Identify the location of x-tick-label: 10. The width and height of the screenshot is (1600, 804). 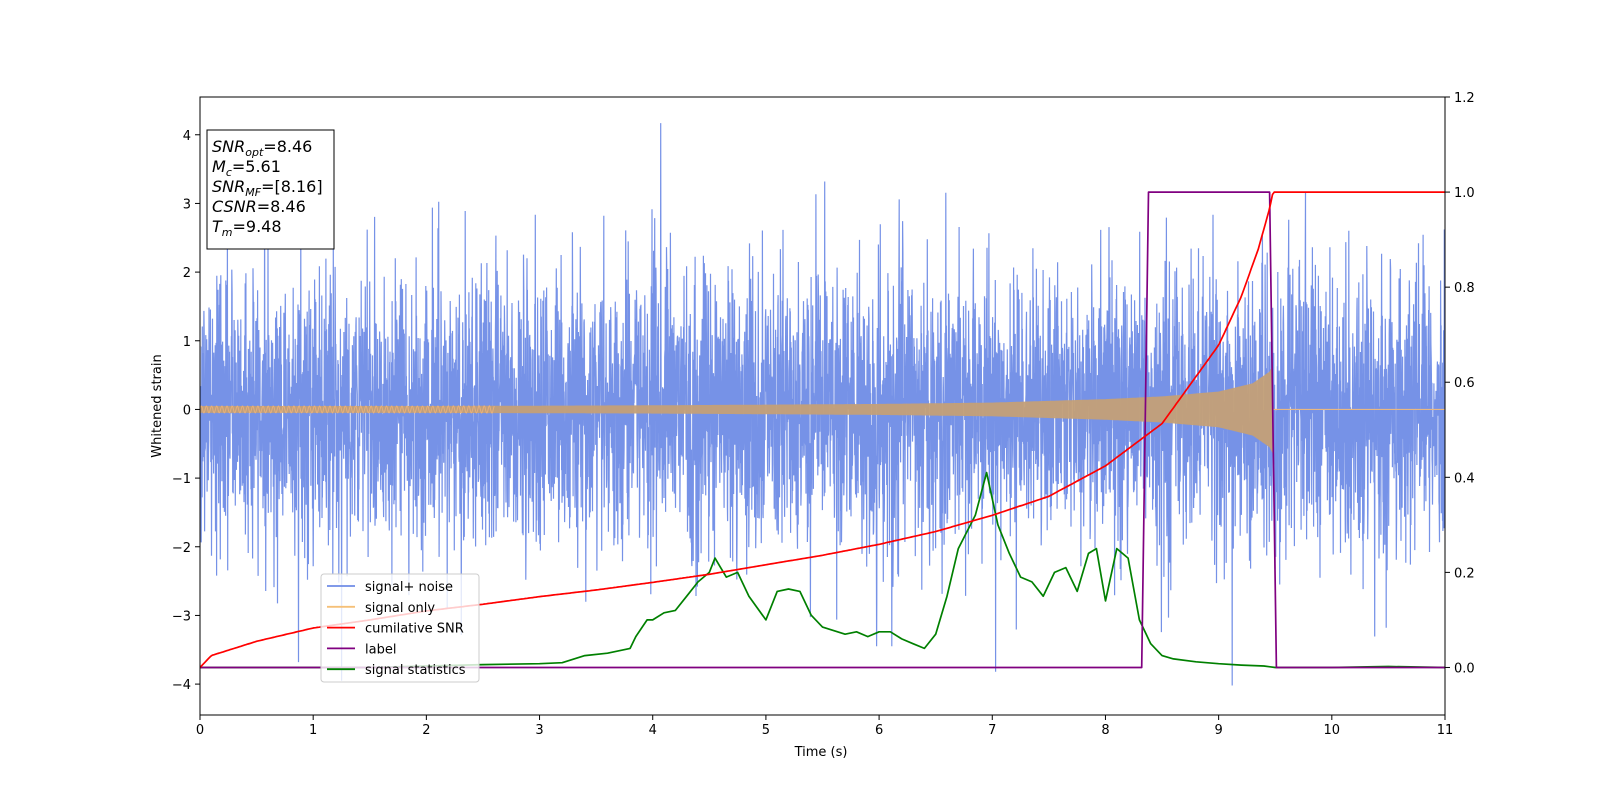
(1332, 730).